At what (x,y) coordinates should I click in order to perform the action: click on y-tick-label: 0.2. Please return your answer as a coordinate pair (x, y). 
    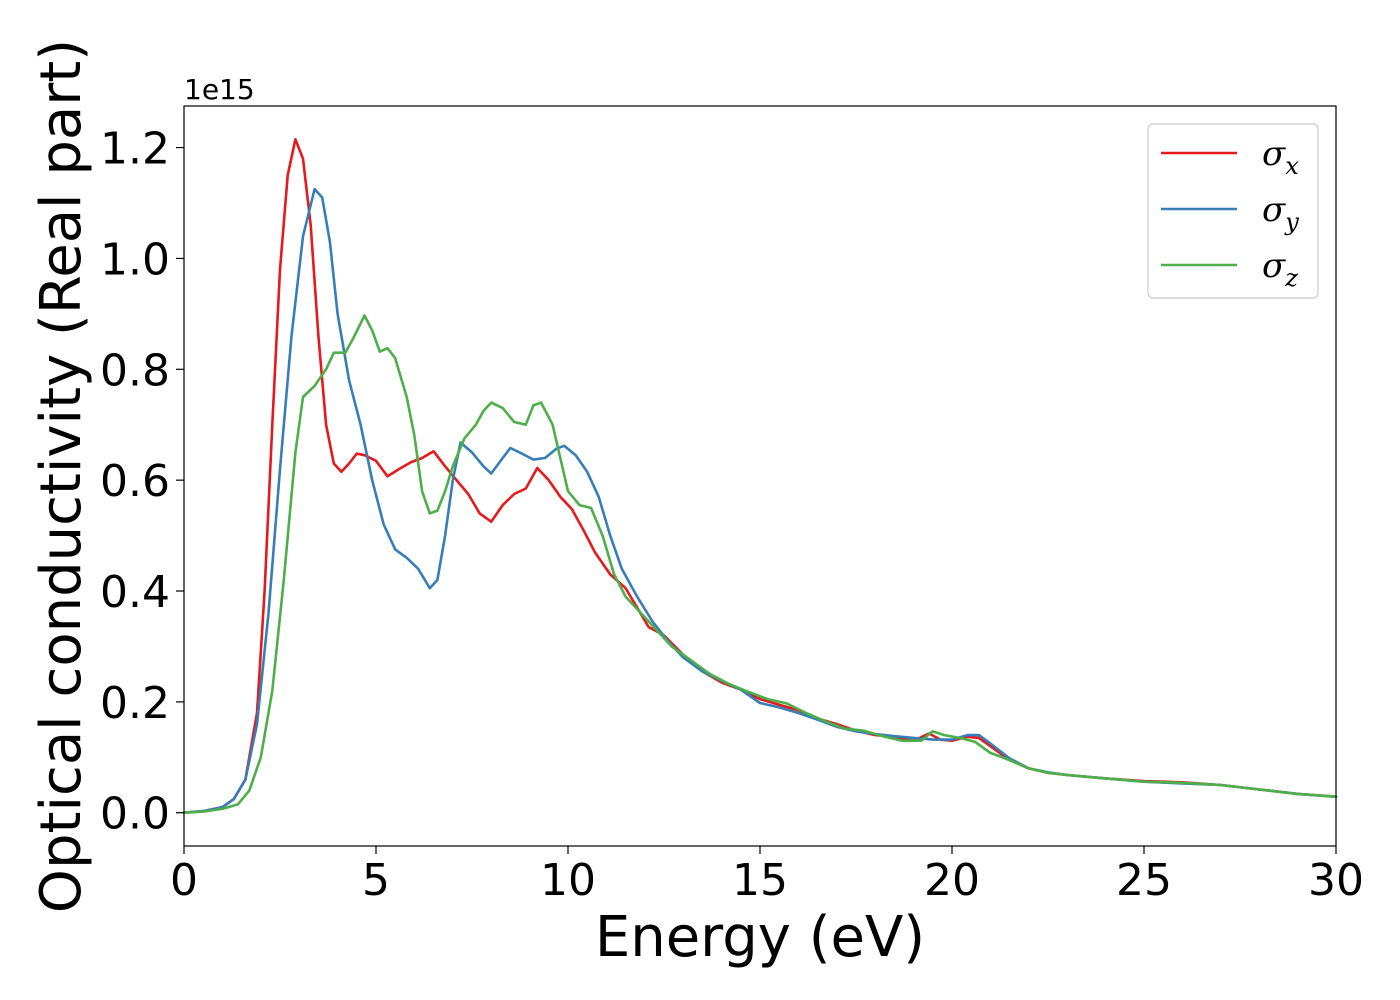
    Looking at the image, I should click on (135, 703).